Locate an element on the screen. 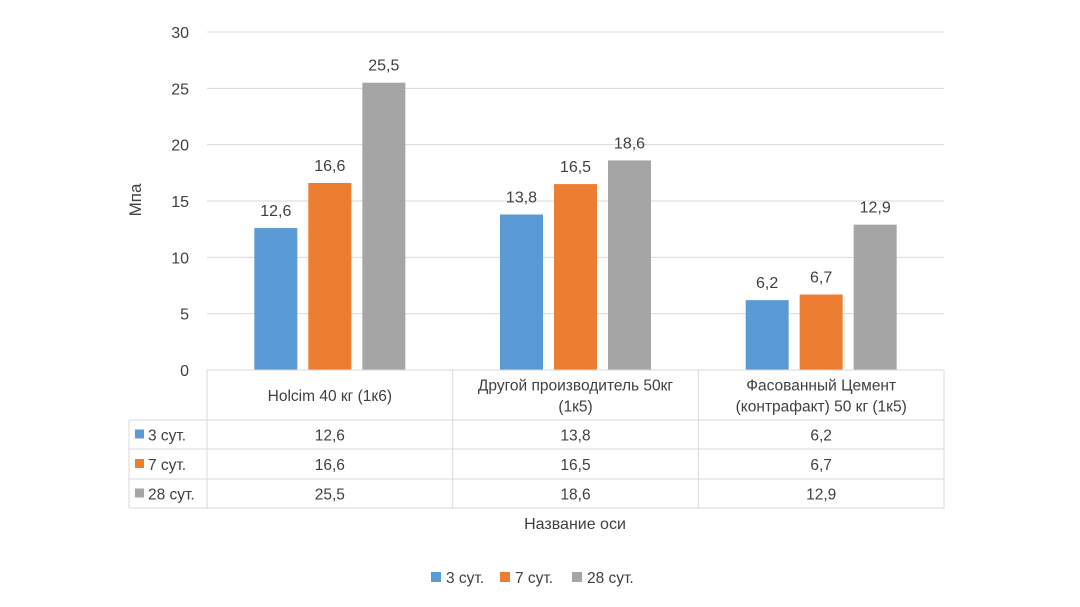 Image resolution: width=1080 pixels, height=607 pixels. category-label: (контрафакт) 50 кг (1к5) is located at coordinates (821, 407).